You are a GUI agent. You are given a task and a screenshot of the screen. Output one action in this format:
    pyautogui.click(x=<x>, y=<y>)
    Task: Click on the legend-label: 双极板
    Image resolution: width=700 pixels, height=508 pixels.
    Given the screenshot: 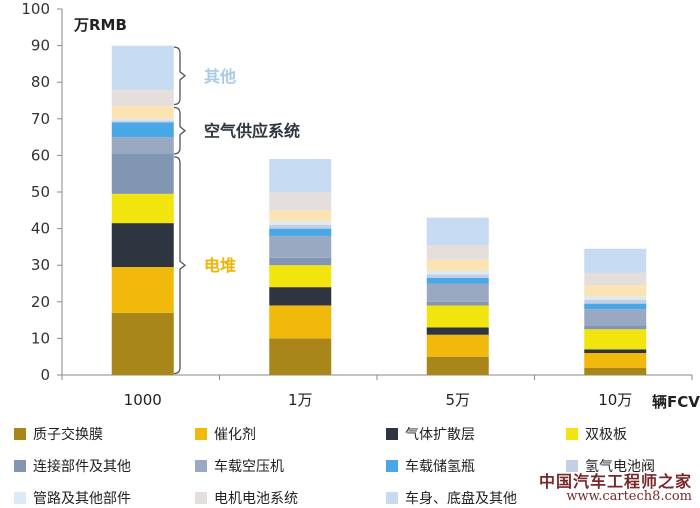 What is the action you would take?
    pyautogui.click(x=606, y=435)
    